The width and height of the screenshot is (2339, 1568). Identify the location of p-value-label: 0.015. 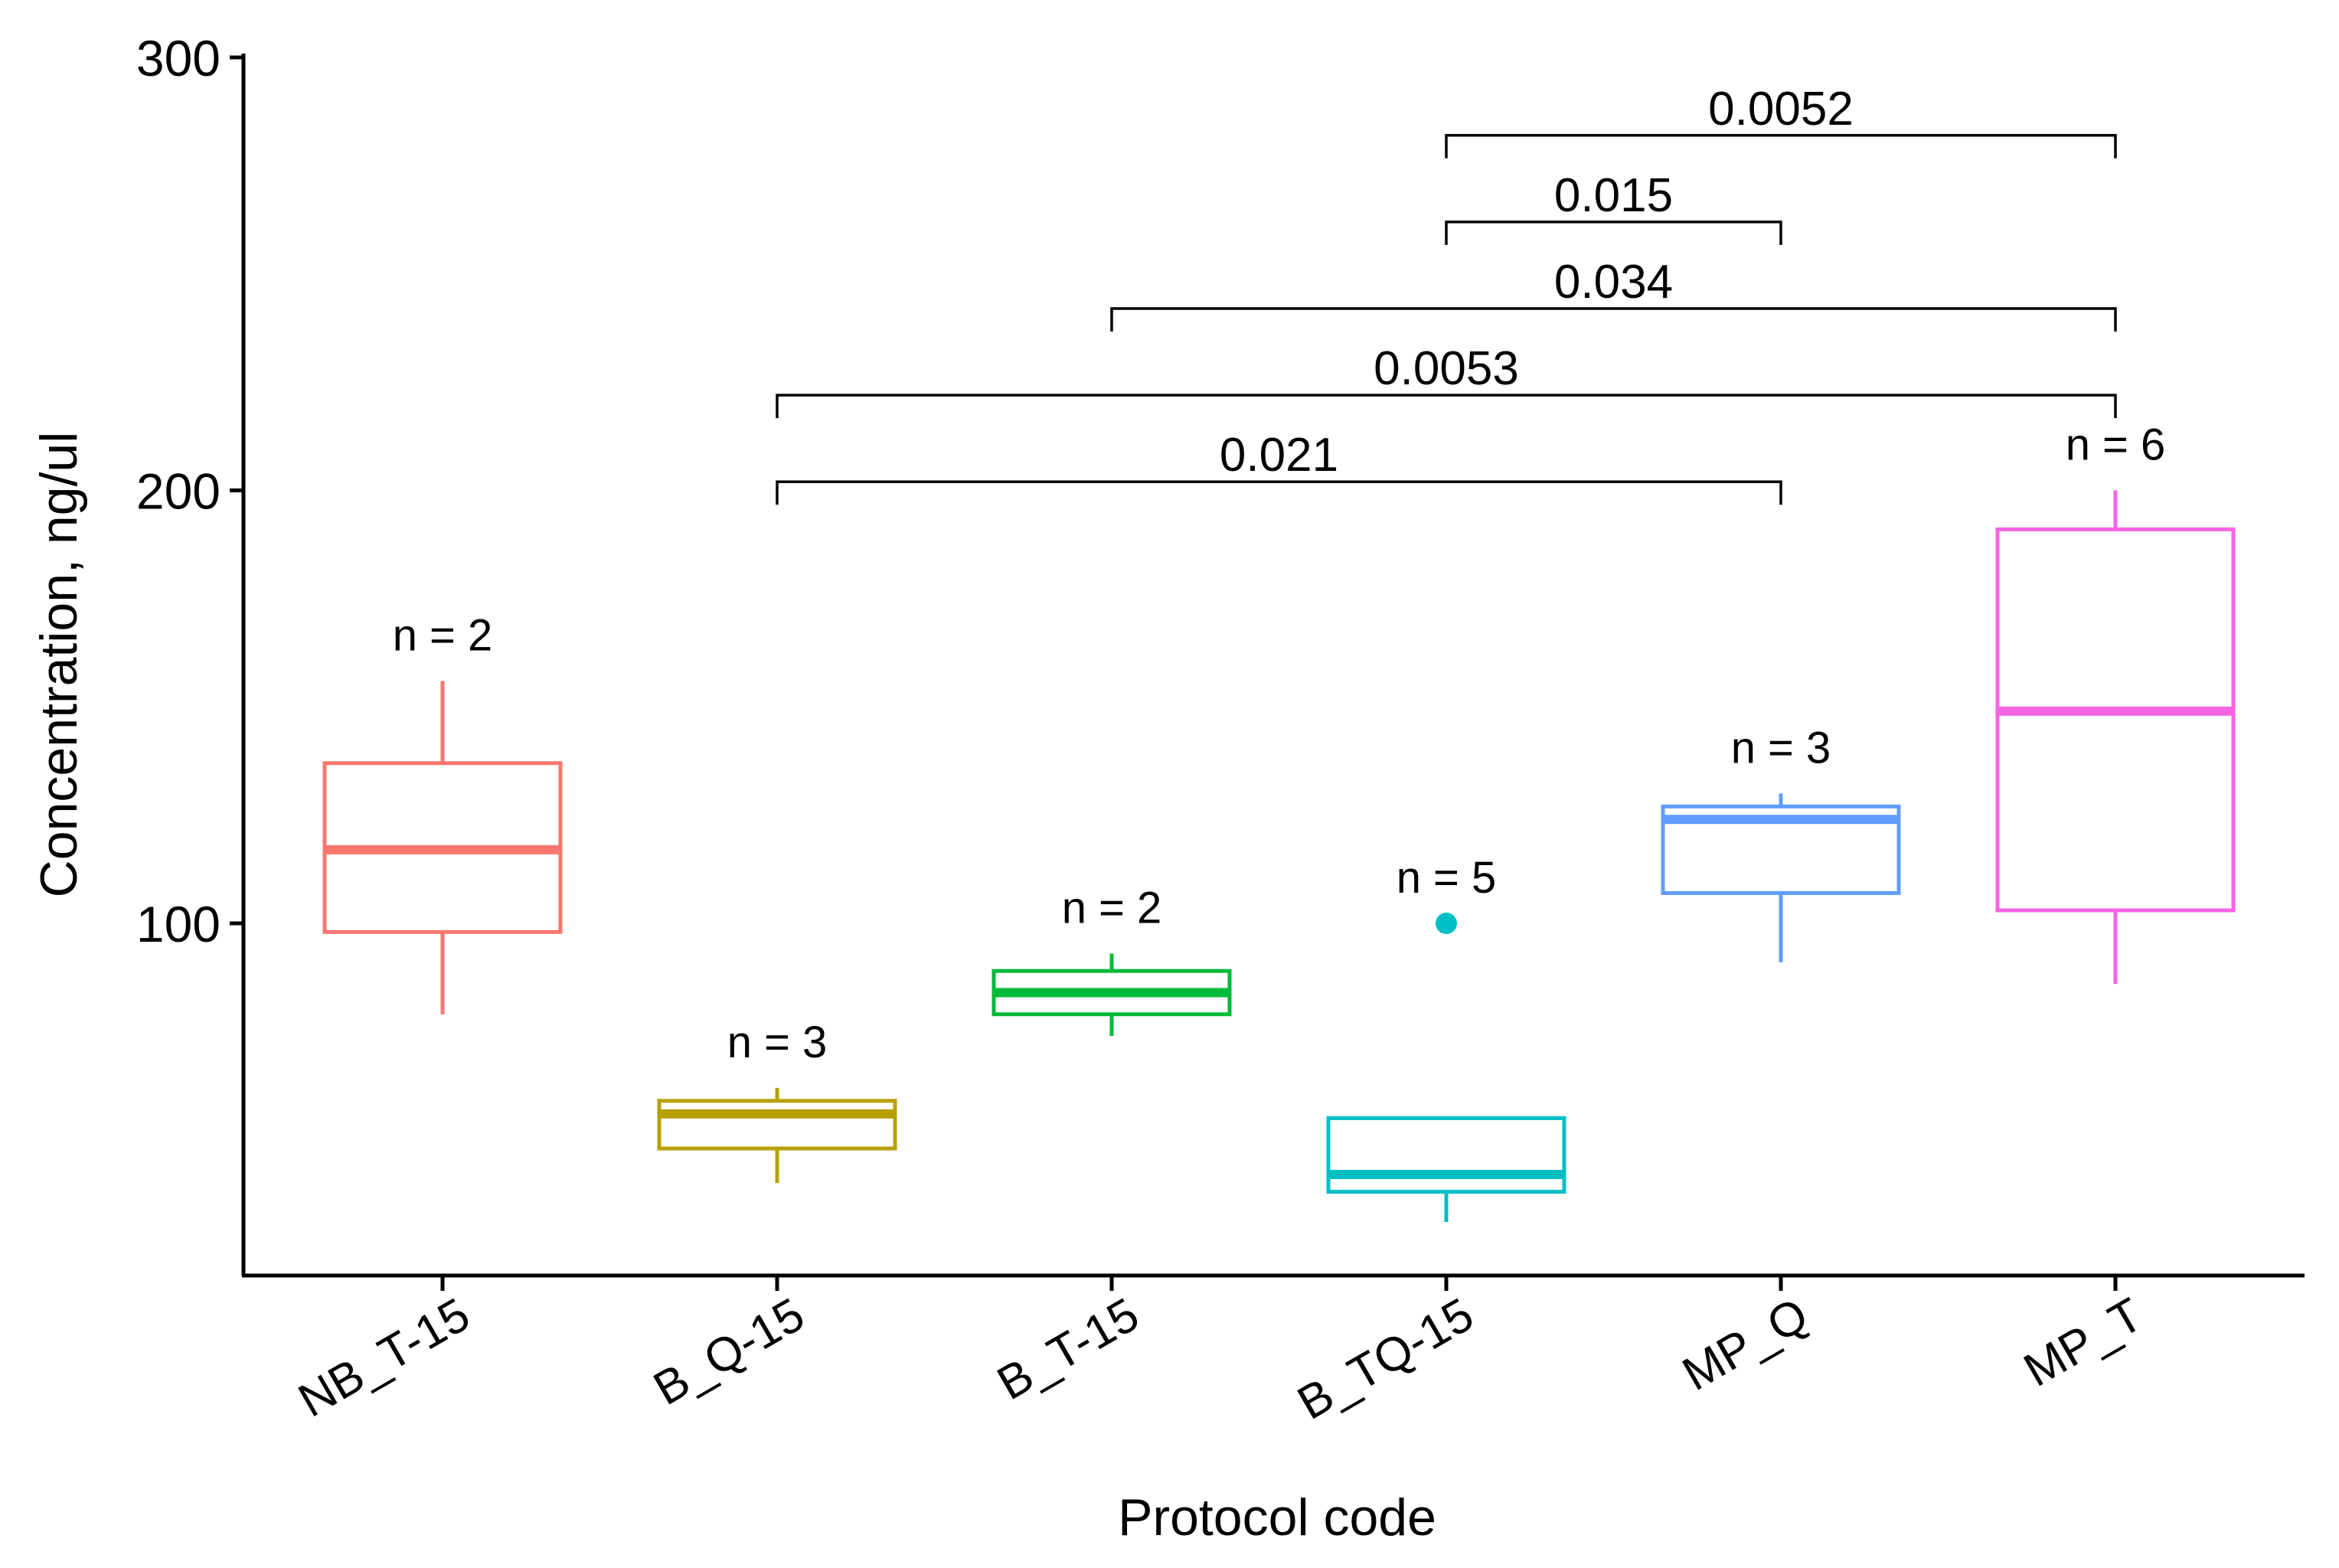
(1613, 195).